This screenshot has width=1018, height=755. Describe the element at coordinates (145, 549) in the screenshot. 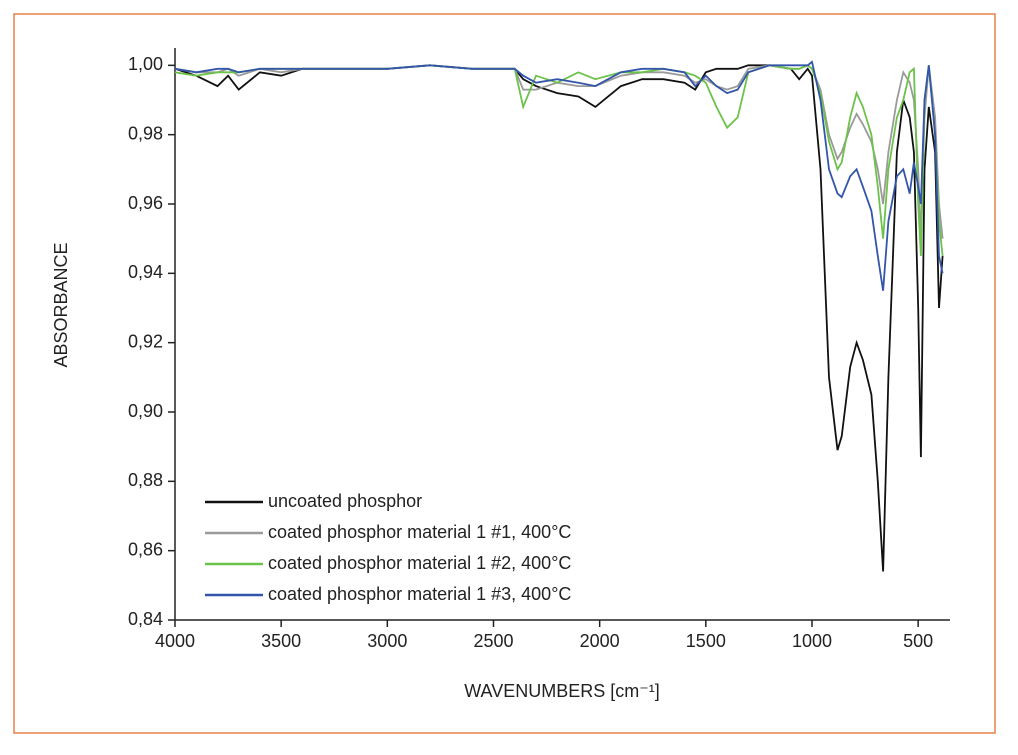

I see `y-tick-label: 0,86` at that location.